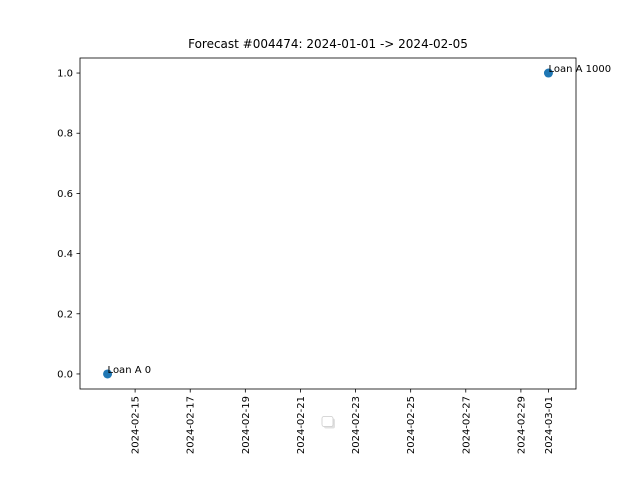  Describe the element at coordinates (301, 425) in the screenshot. I see `x-tick-label: 2024-02-21` at that location.